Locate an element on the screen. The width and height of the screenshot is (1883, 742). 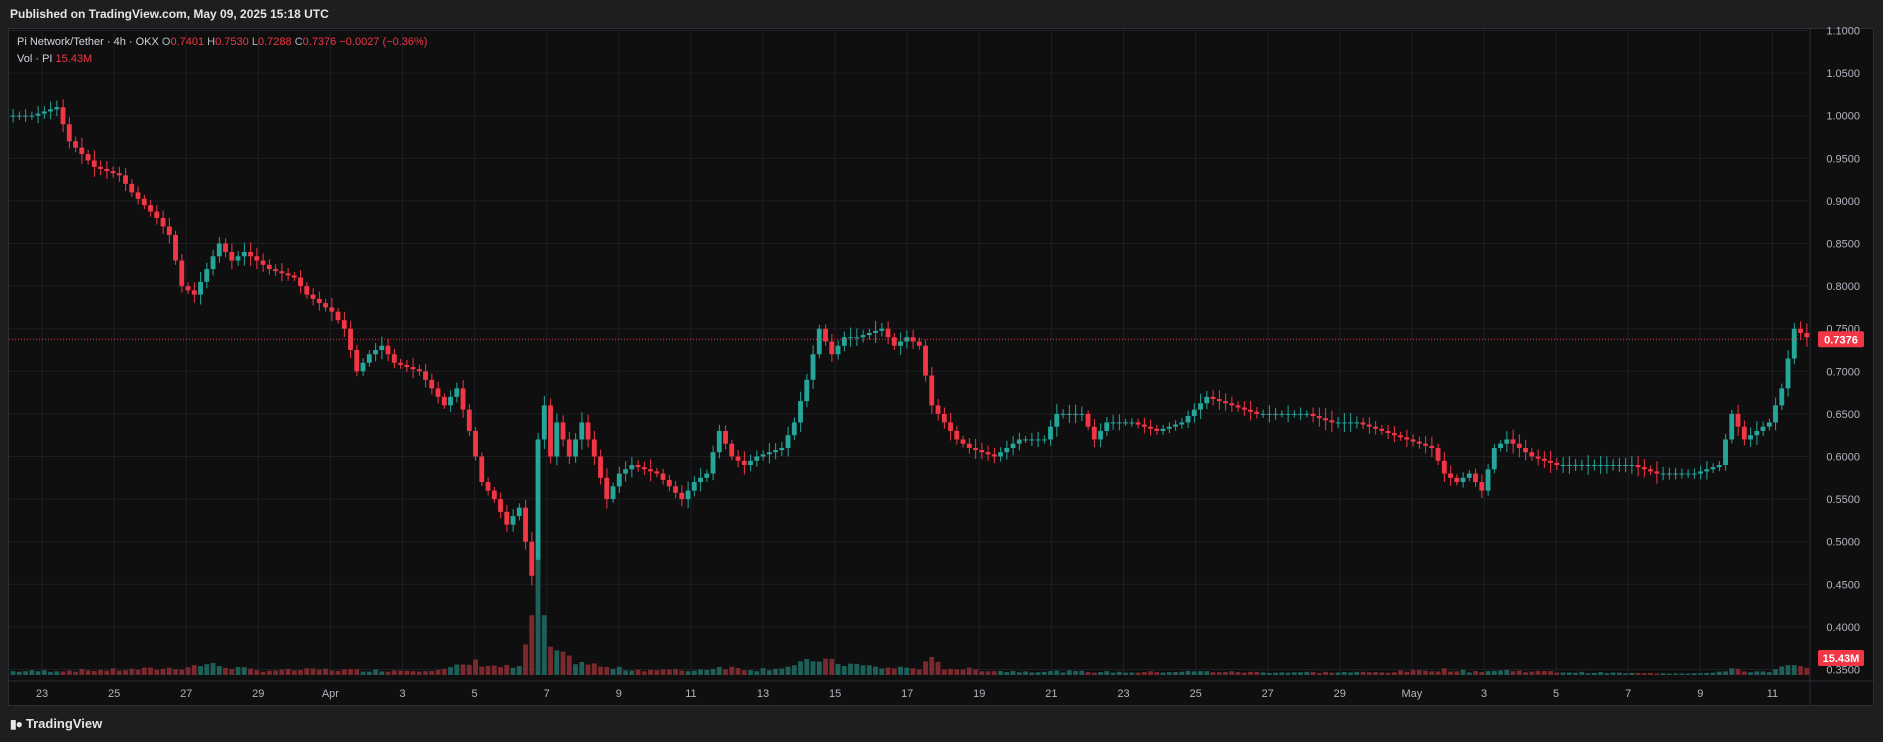
high-value: 0.7530 is located at coordinates (232, 42).